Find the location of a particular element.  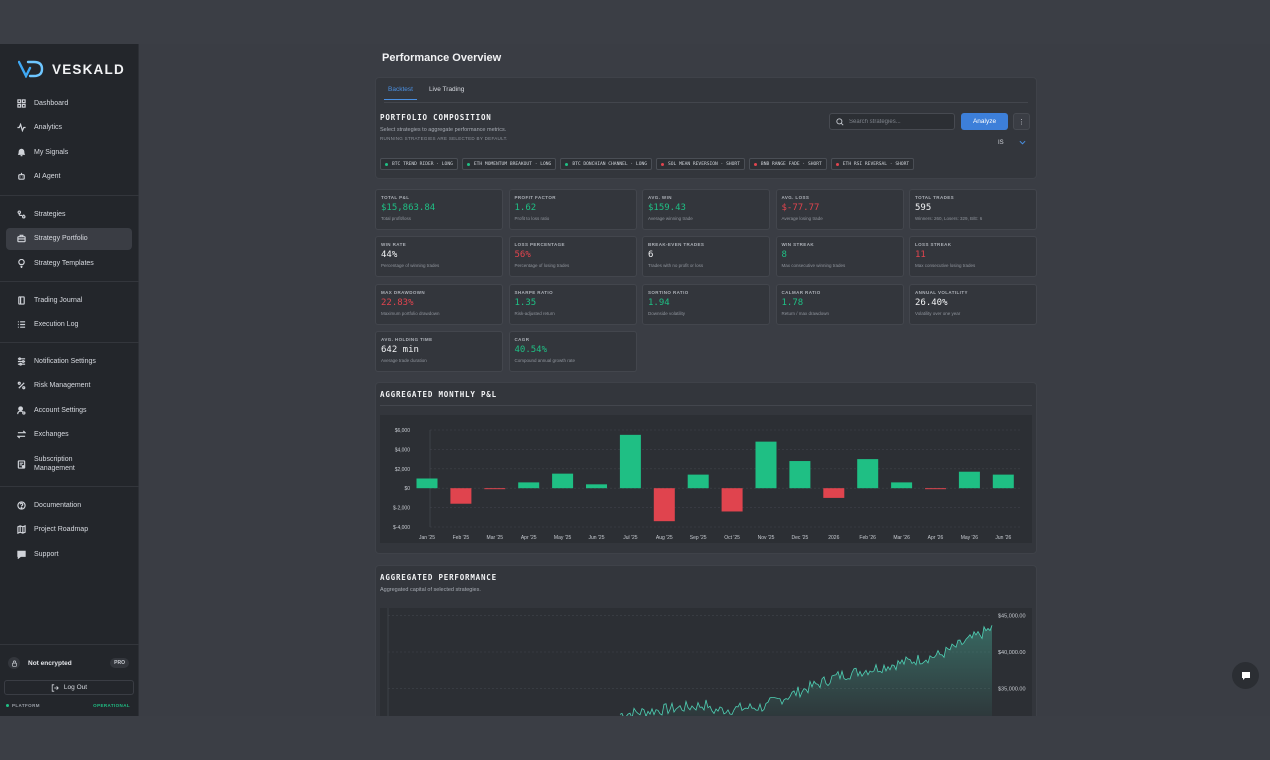

sidebar-item-label: Notification Settings is located at coordinates (65, 361).